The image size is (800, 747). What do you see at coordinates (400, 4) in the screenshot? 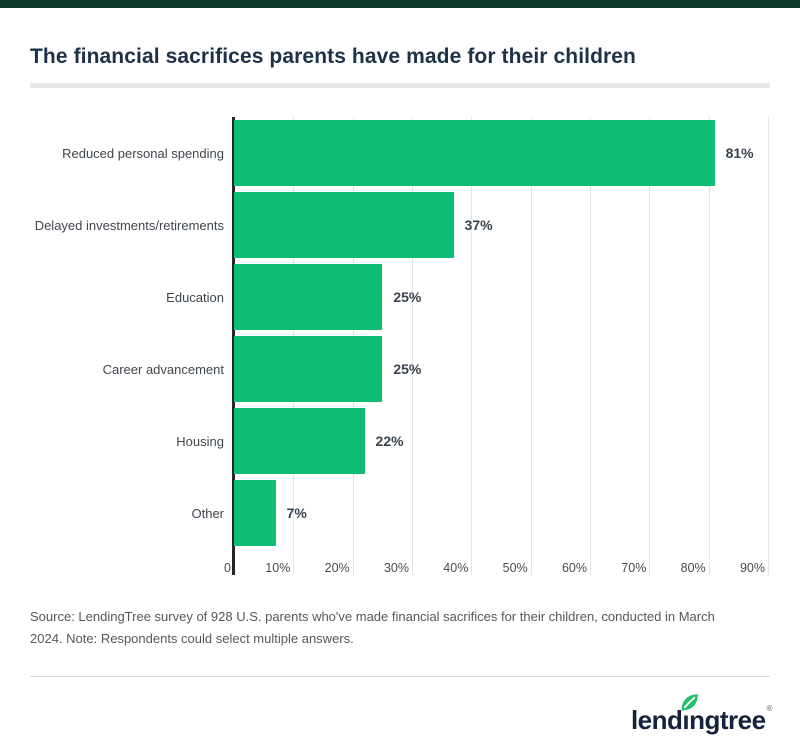
I see `top-accent-bar` at bounding box center [400, 4].